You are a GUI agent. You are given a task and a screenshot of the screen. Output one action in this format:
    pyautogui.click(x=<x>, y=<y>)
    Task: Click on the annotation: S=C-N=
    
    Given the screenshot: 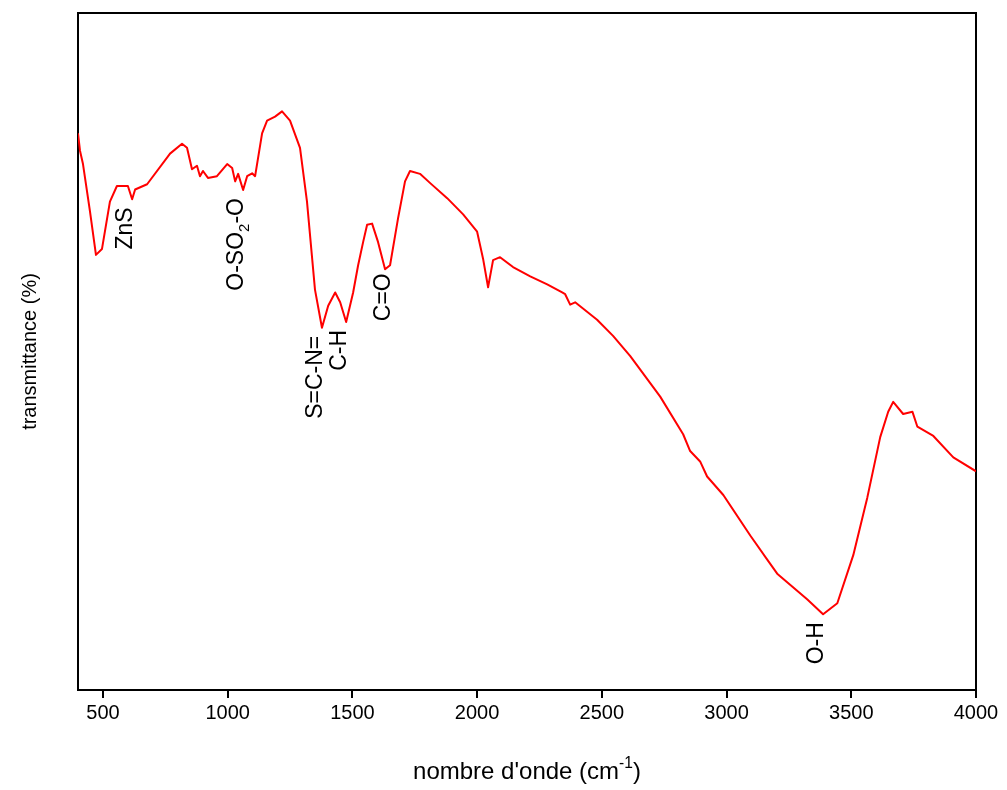 What is the action you would take?
    pyautogui.click(x=314, y=377)
    